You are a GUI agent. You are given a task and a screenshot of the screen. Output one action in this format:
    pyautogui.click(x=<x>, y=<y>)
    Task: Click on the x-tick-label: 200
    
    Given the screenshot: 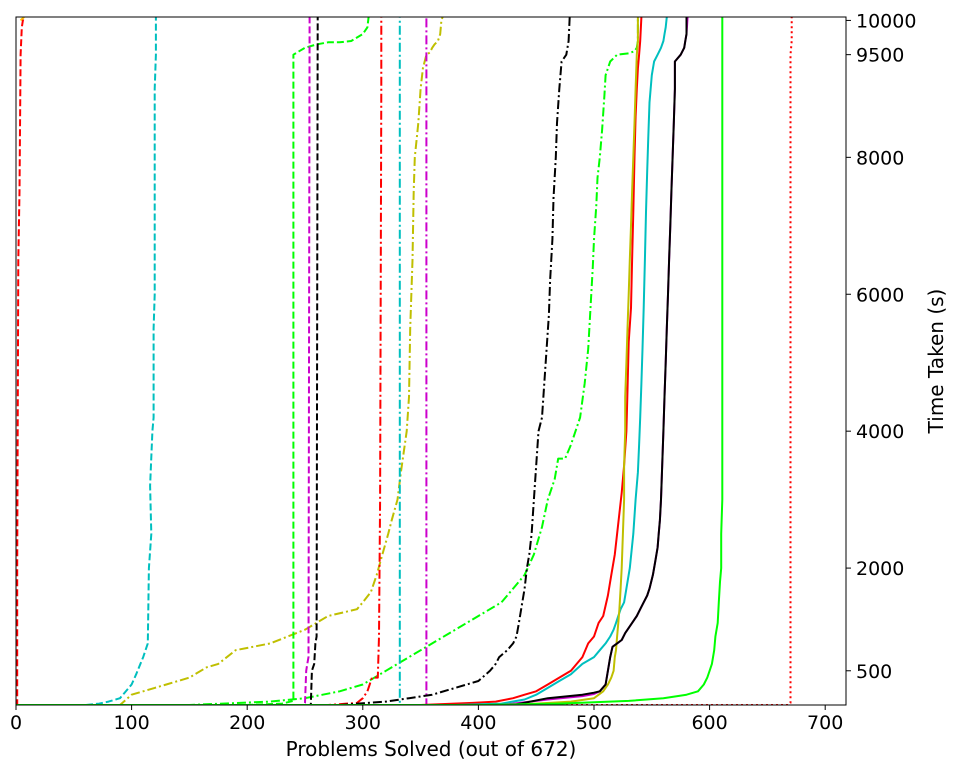 What is the action you would take?
    pyautogui.click(x=247, y=723)
    